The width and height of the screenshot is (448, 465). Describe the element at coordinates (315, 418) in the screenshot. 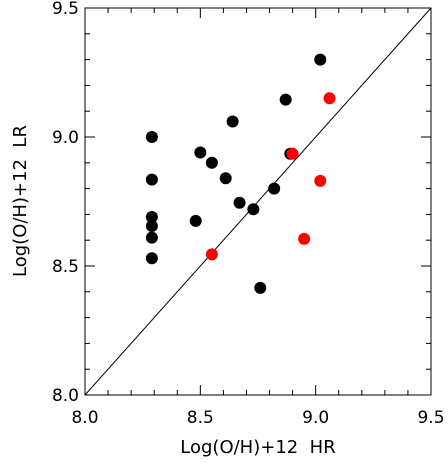

I see `x-tick-label: 9.0` at that location.